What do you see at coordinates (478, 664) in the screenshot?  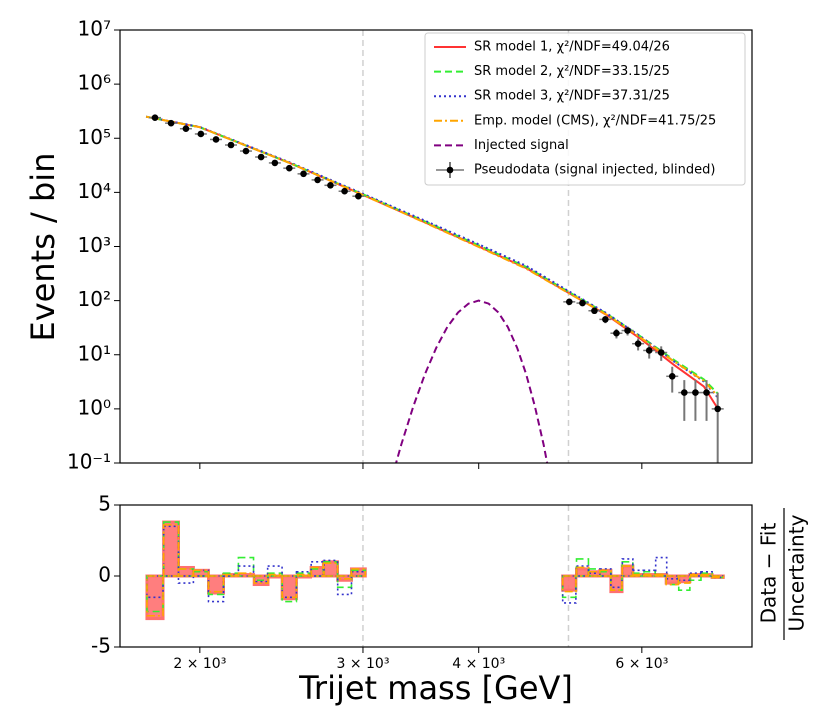 I see `x-tick-label: 4 × 10³` at bounding box center [478, 664].